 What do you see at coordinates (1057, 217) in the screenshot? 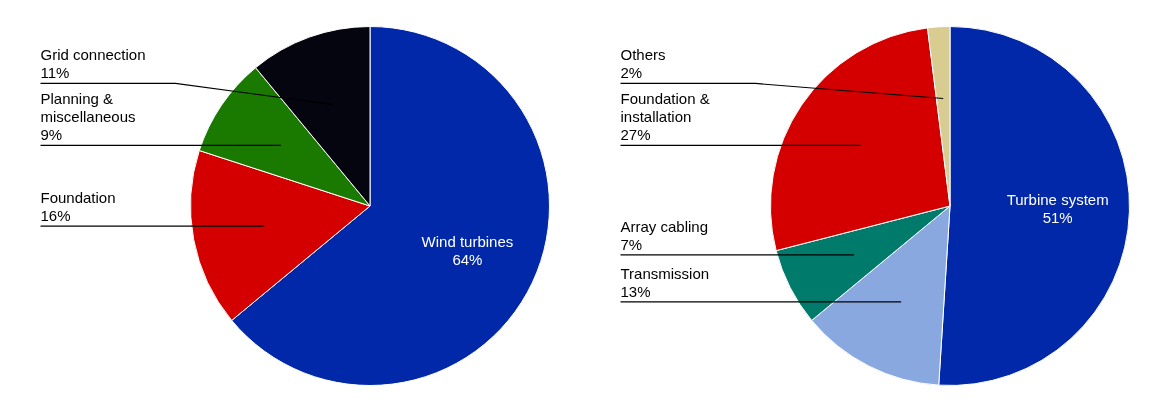
I see `data-label: 51%` at bounding box center [1057, 217].